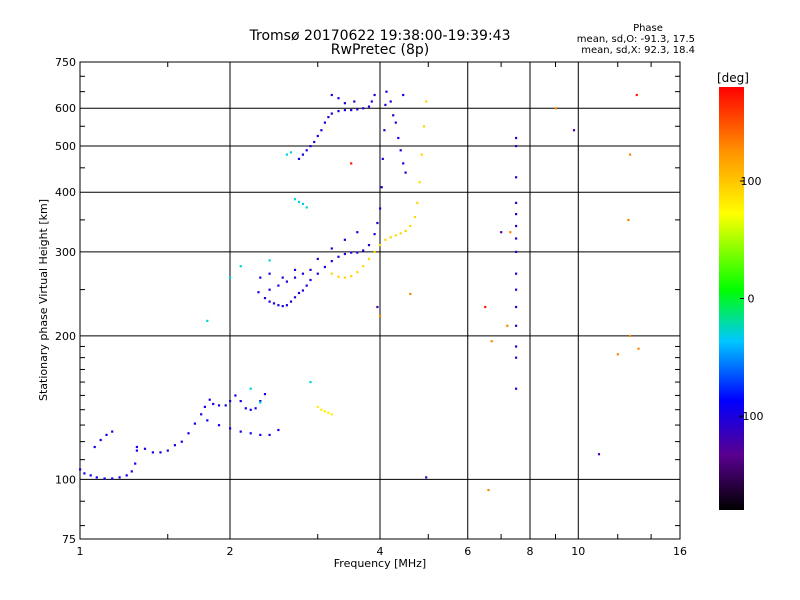 The width and height of the screenshot is (800, 600). I want to click on x-tick-label: 1, so click(80, 551).